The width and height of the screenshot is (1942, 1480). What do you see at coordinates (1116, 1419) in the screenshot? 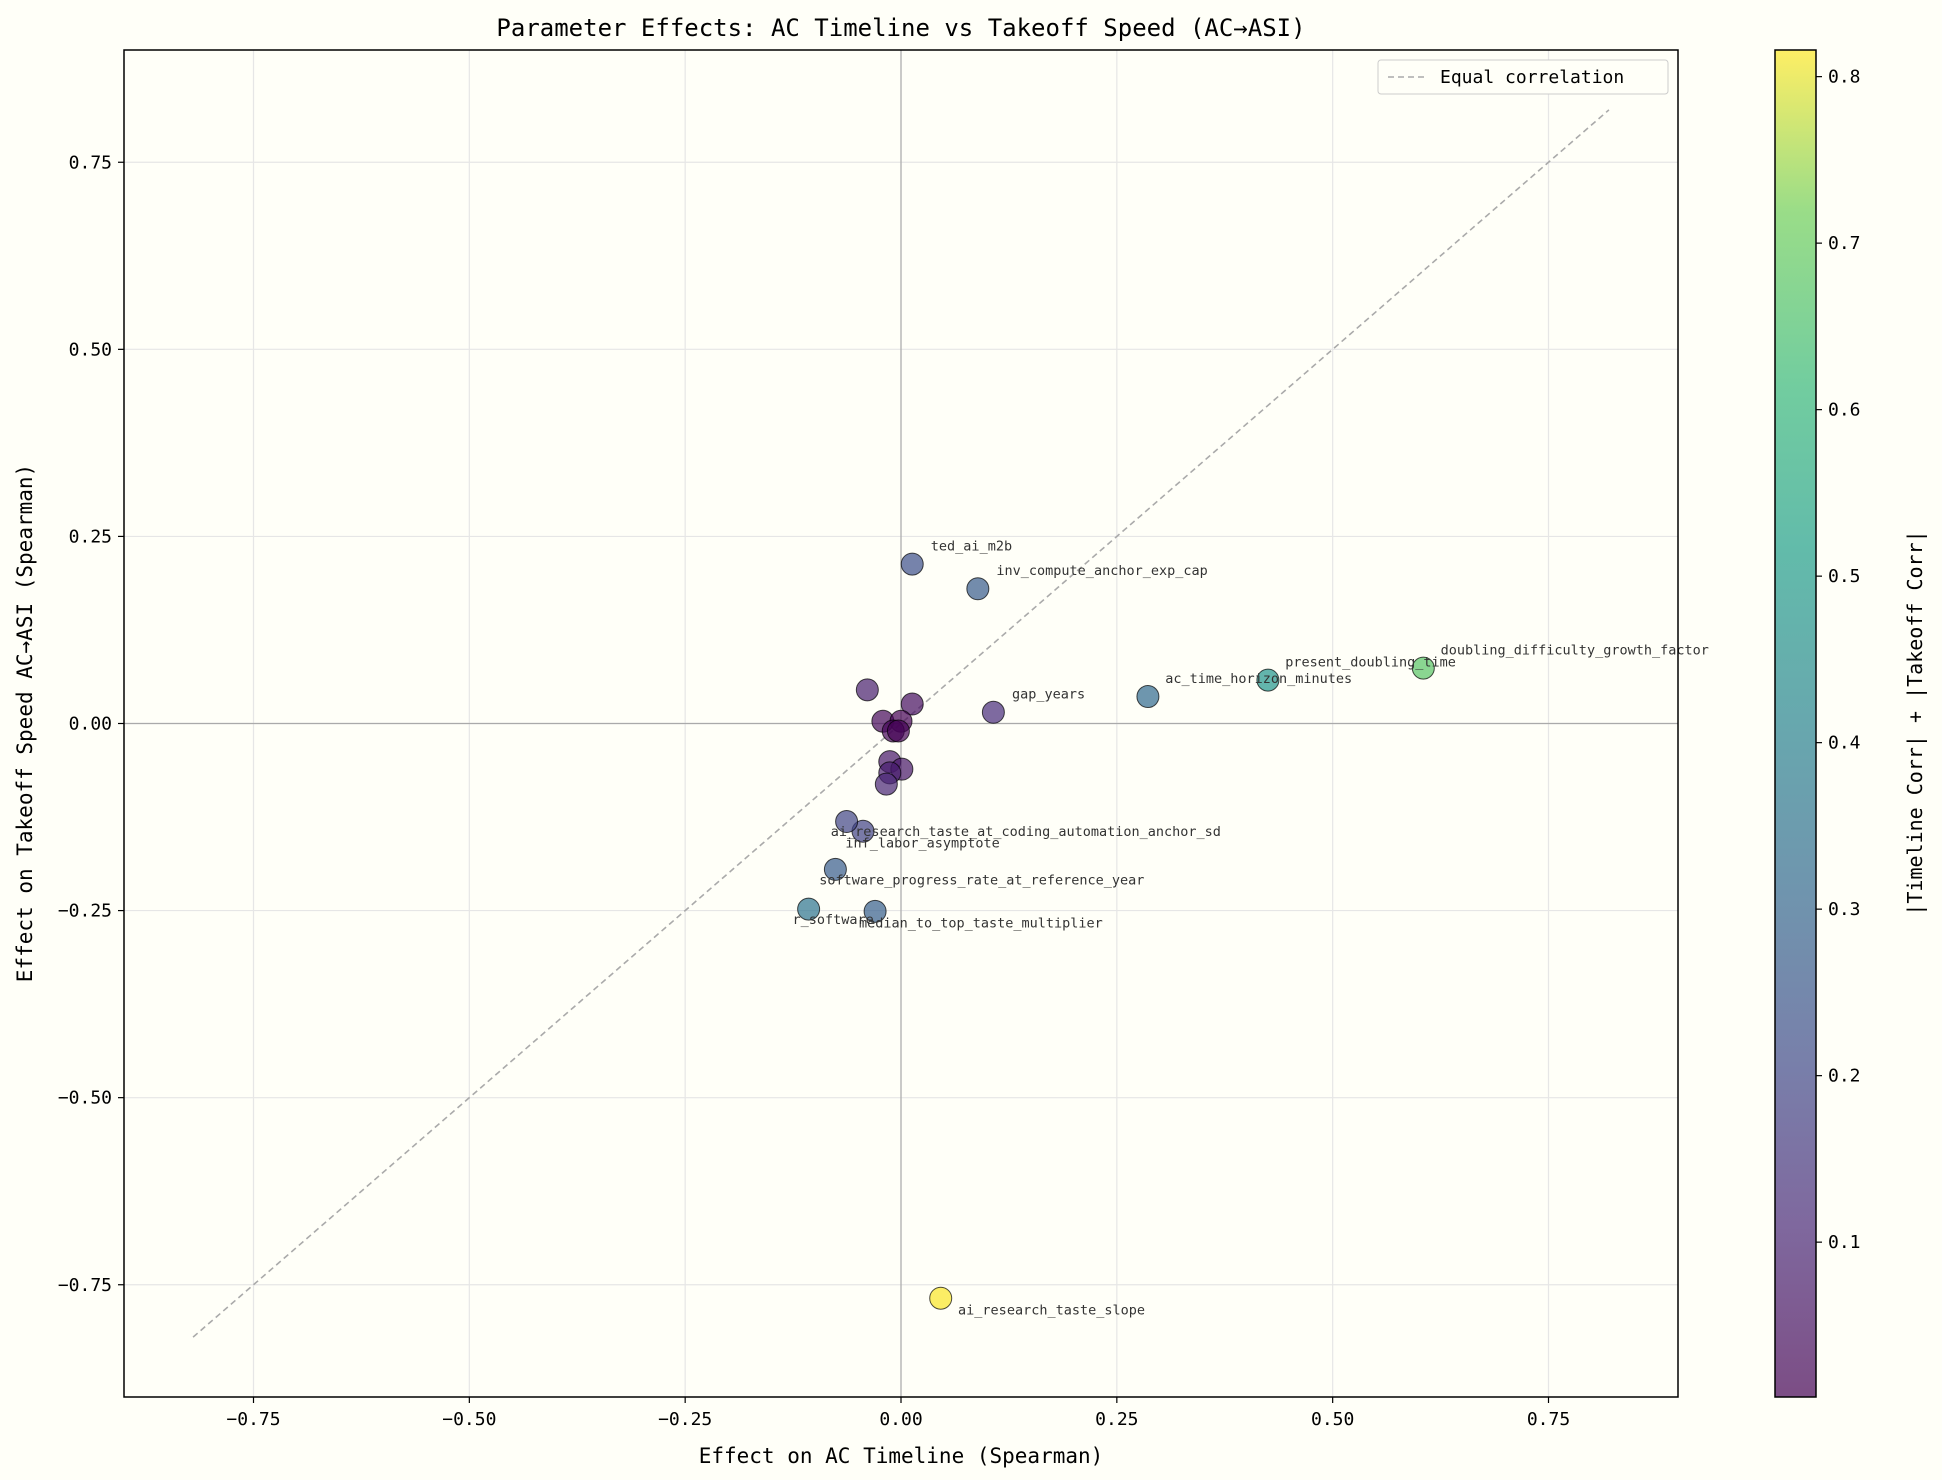
I see `x-tick-label: 0.25` at bounding box center [1116, 1419].